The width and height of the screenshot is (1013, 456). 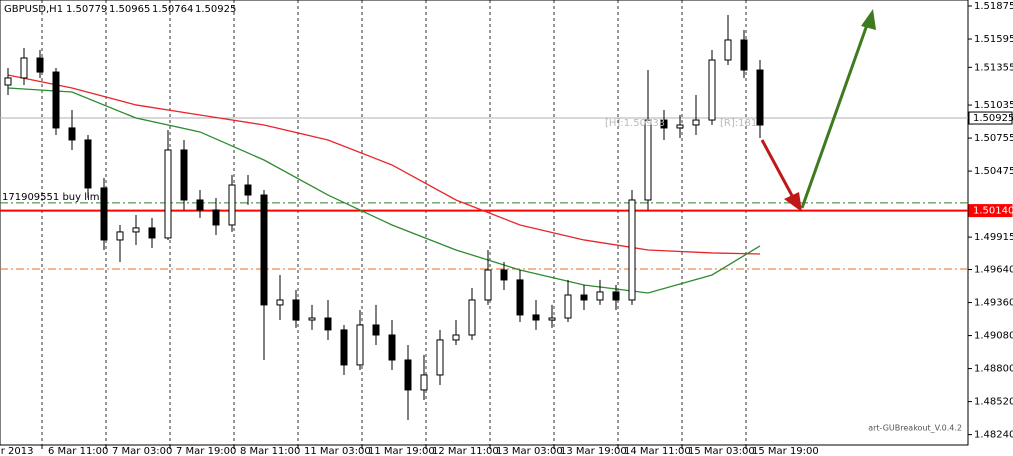 What do you see at coordinates (86, 9) in the screenshot?
I see `ohlc-open: 1.50779` at bounding box center [86, 9].